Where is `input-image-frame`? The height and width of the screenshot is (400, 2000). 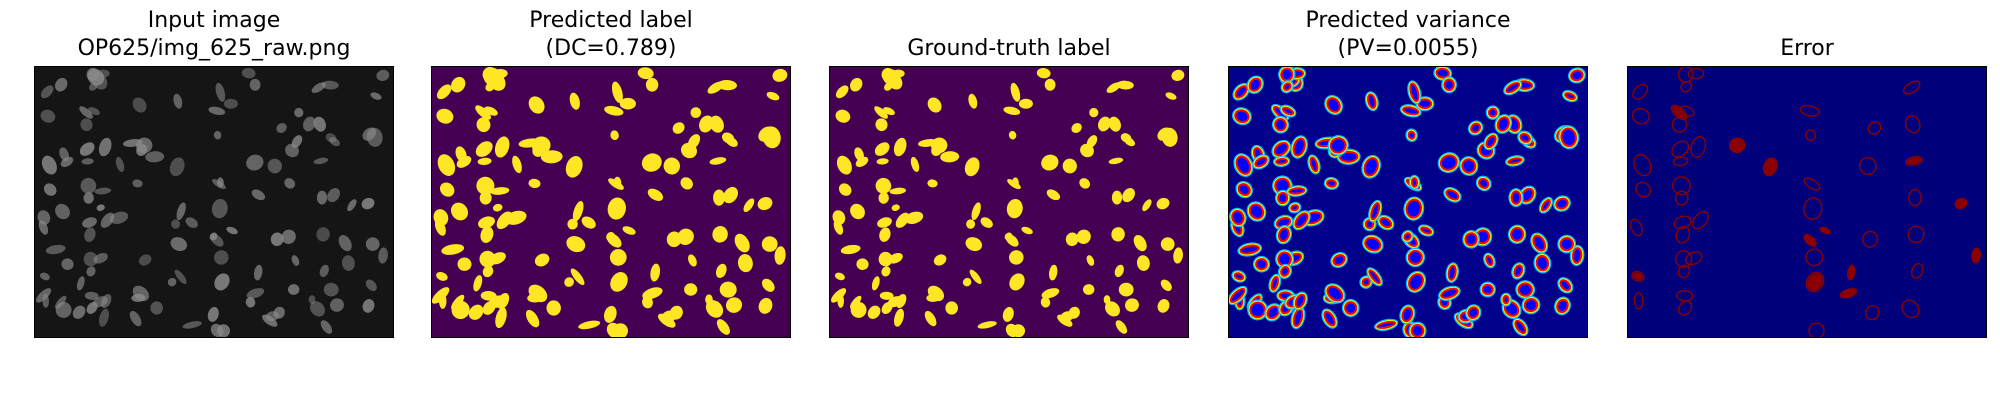 input-image-frame is located at coordinates (214, 202).